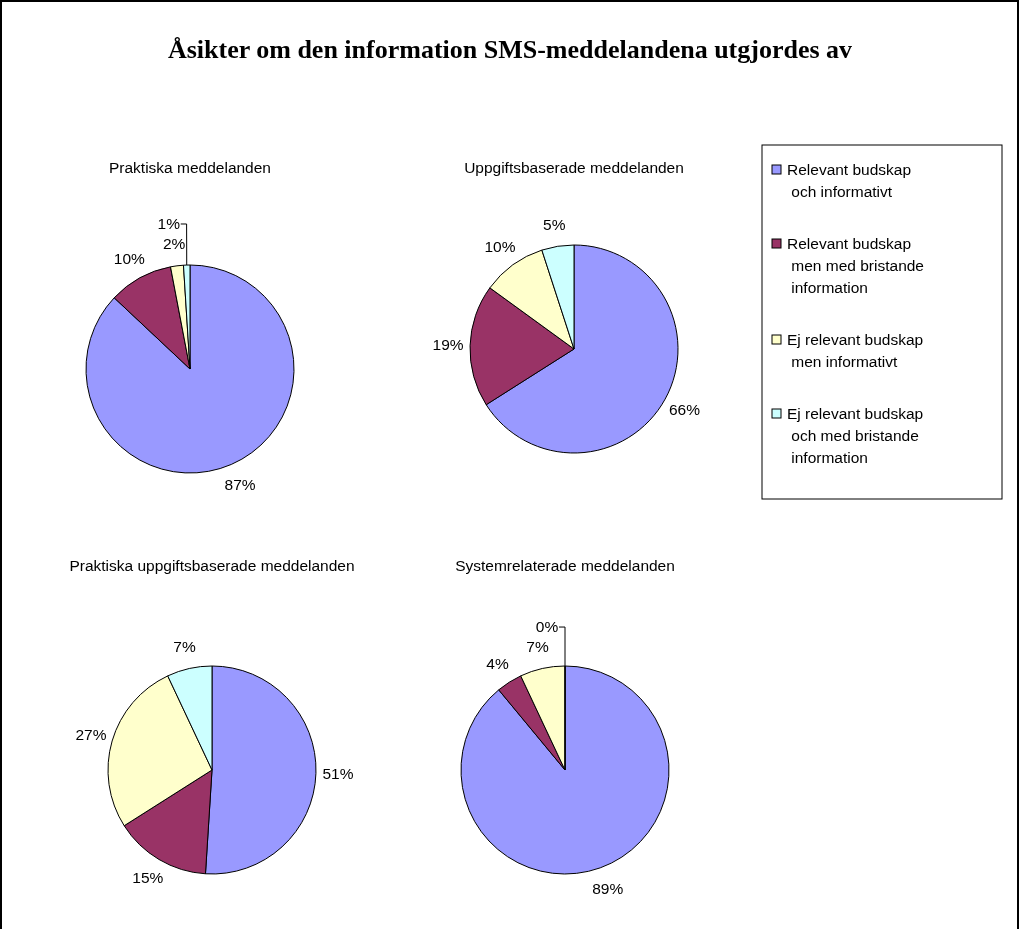 This screenshot has width=1020, height=929. What do you see at coordinates (855, 265) in the screenshot?
I see `legend-label: Relevant budskap men med bristande information` at bounding box center [855, 265].